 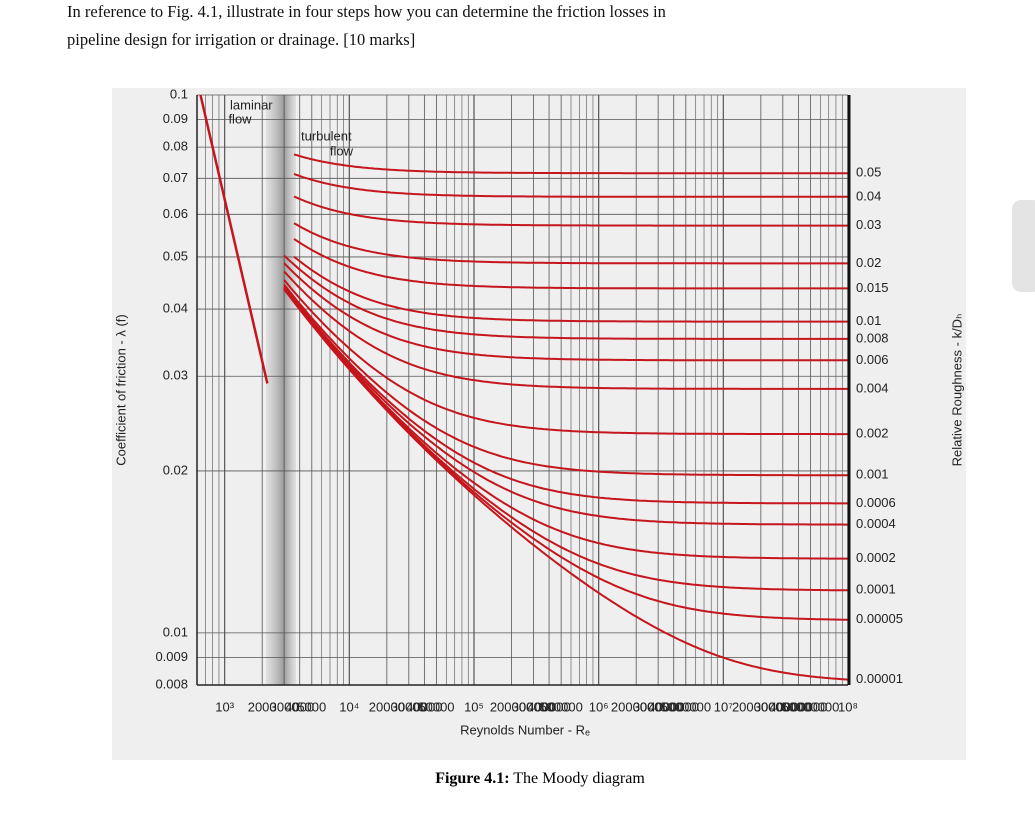 I want to click on caption-text: The Moody diagram, so click(x=579, y=778).